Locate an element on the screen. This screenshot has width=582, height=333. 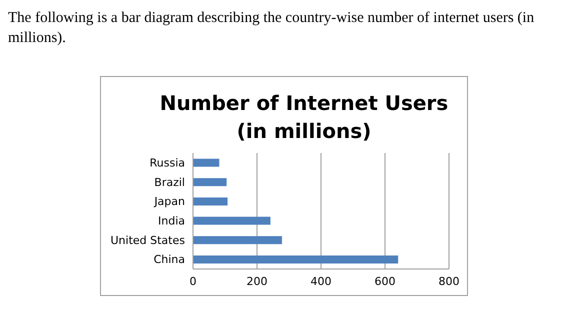
x-tick-label: 800 is located at coordinates (449, 281).